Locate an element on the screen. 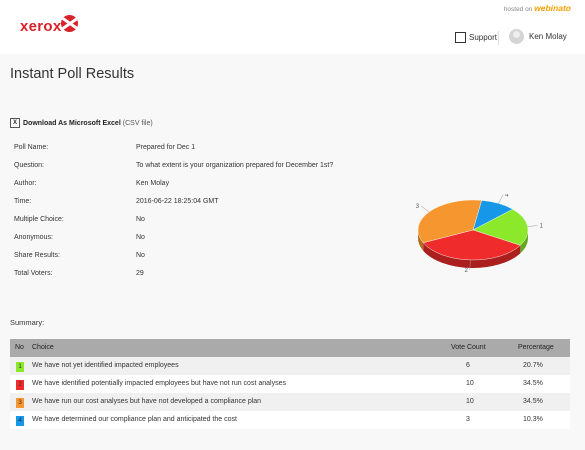 Image resolution: width=585 pixels, height=450 pixels. column-vote-count: Vote Count is located at coordinates (468, 347).